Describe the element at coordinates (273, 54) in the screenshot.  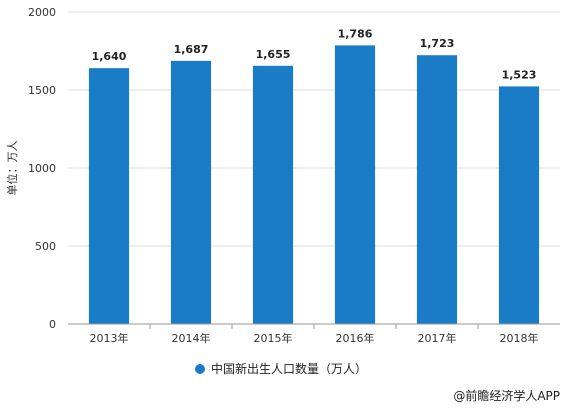
I see `data-label: 1,655` at that location.